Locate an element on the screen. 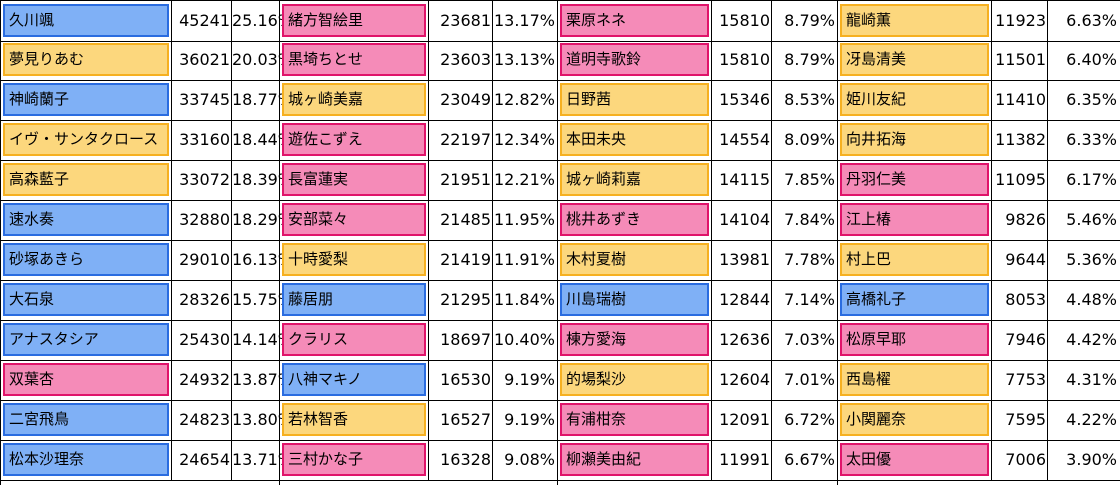 The image size is (1120, 485). ranking-row: 棟方愛海 12636 7.03% is located at coordinates (698, 340).